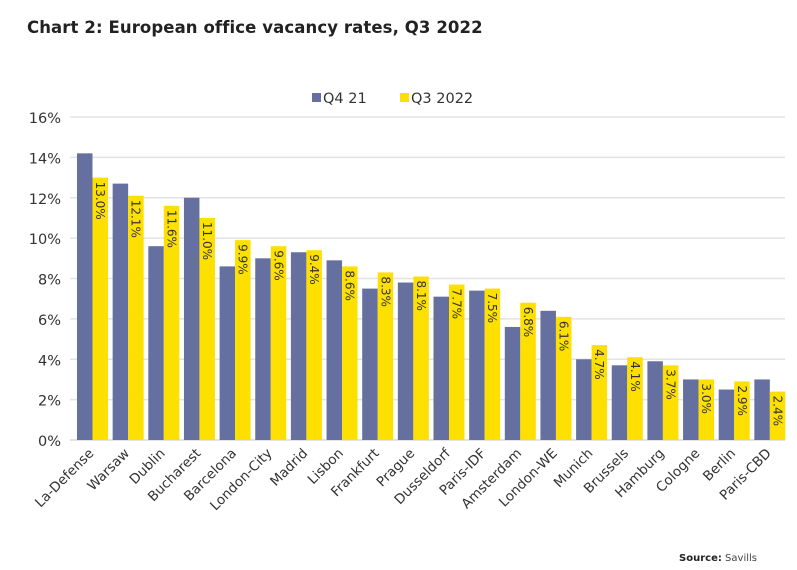  Describe the element at coordinates (243, 259) in the screenshot. I see `data-label: 9.9%` at that location.